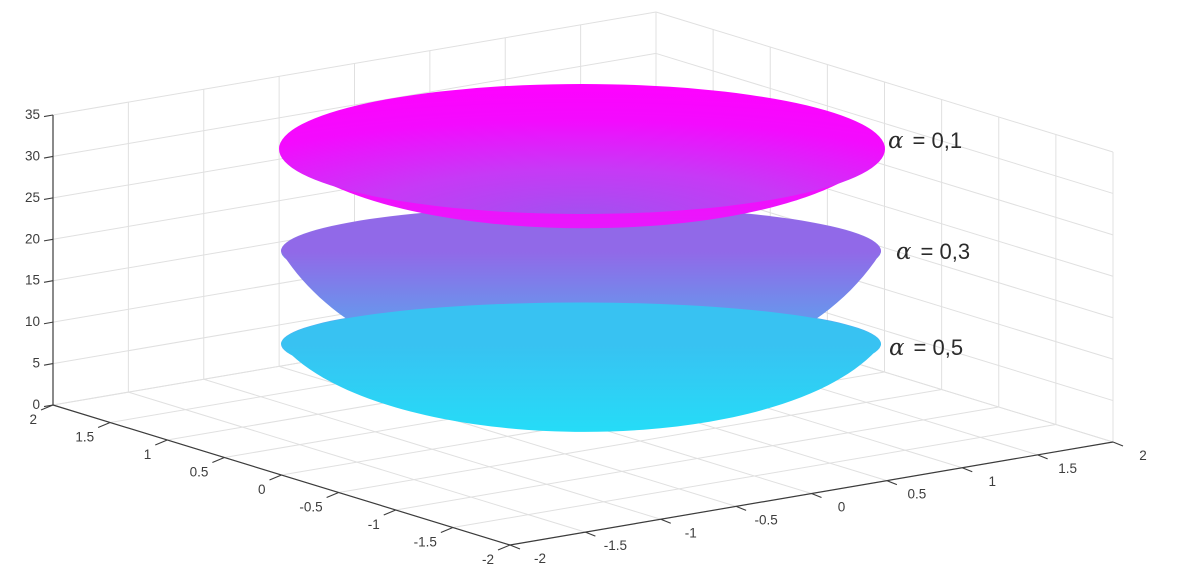 The height and width of the screenshot is (580, 1180). I want to click on z-tick-label: 30, so click(32, 155).